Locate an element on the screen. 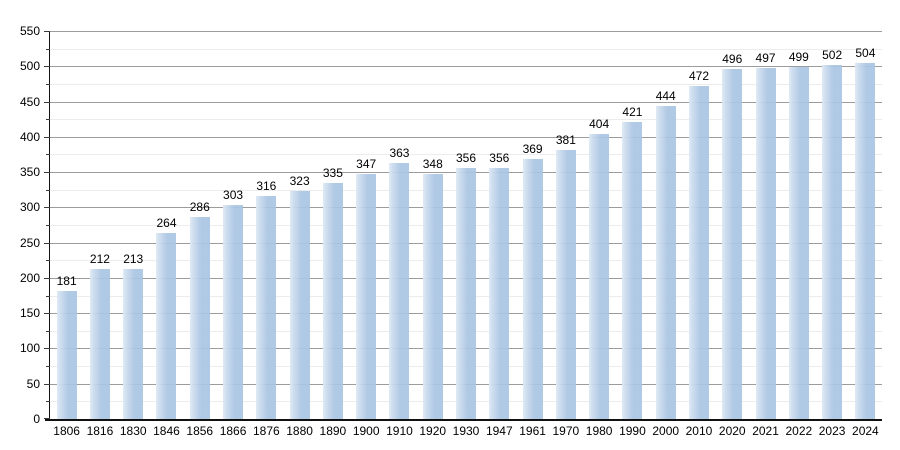 The width and height of the screenshot is (900, 450). bar-slot-1930: 356 1930 is located at coordinates (465, 234).